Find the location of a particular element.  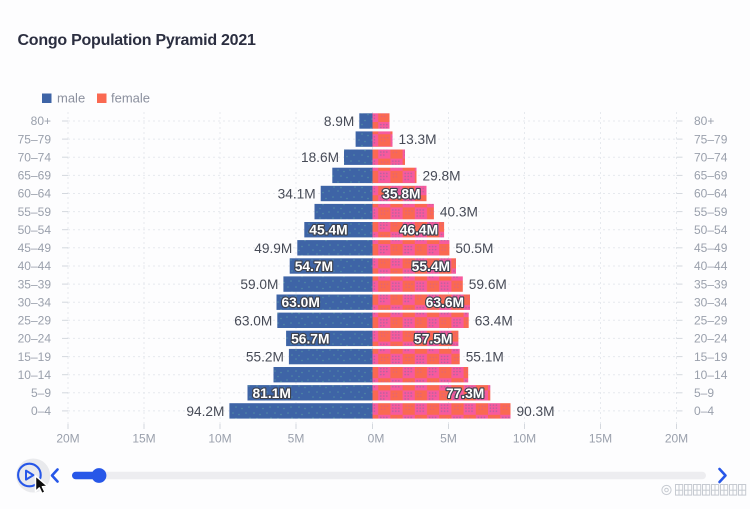

svg-text: 90.3M is located at coordinates (536, 411).